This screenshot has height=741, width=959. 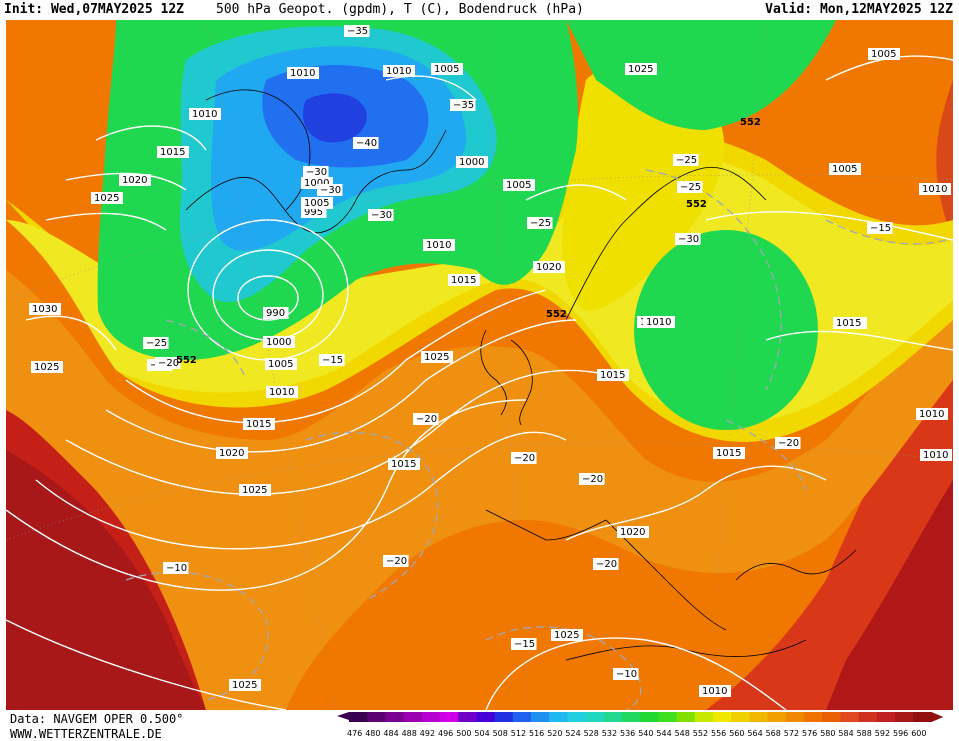 What do you see at coordinates (176, 568) in the screenshot?
I see `temperature-label-text: −10` at bounding box center [176, 568].